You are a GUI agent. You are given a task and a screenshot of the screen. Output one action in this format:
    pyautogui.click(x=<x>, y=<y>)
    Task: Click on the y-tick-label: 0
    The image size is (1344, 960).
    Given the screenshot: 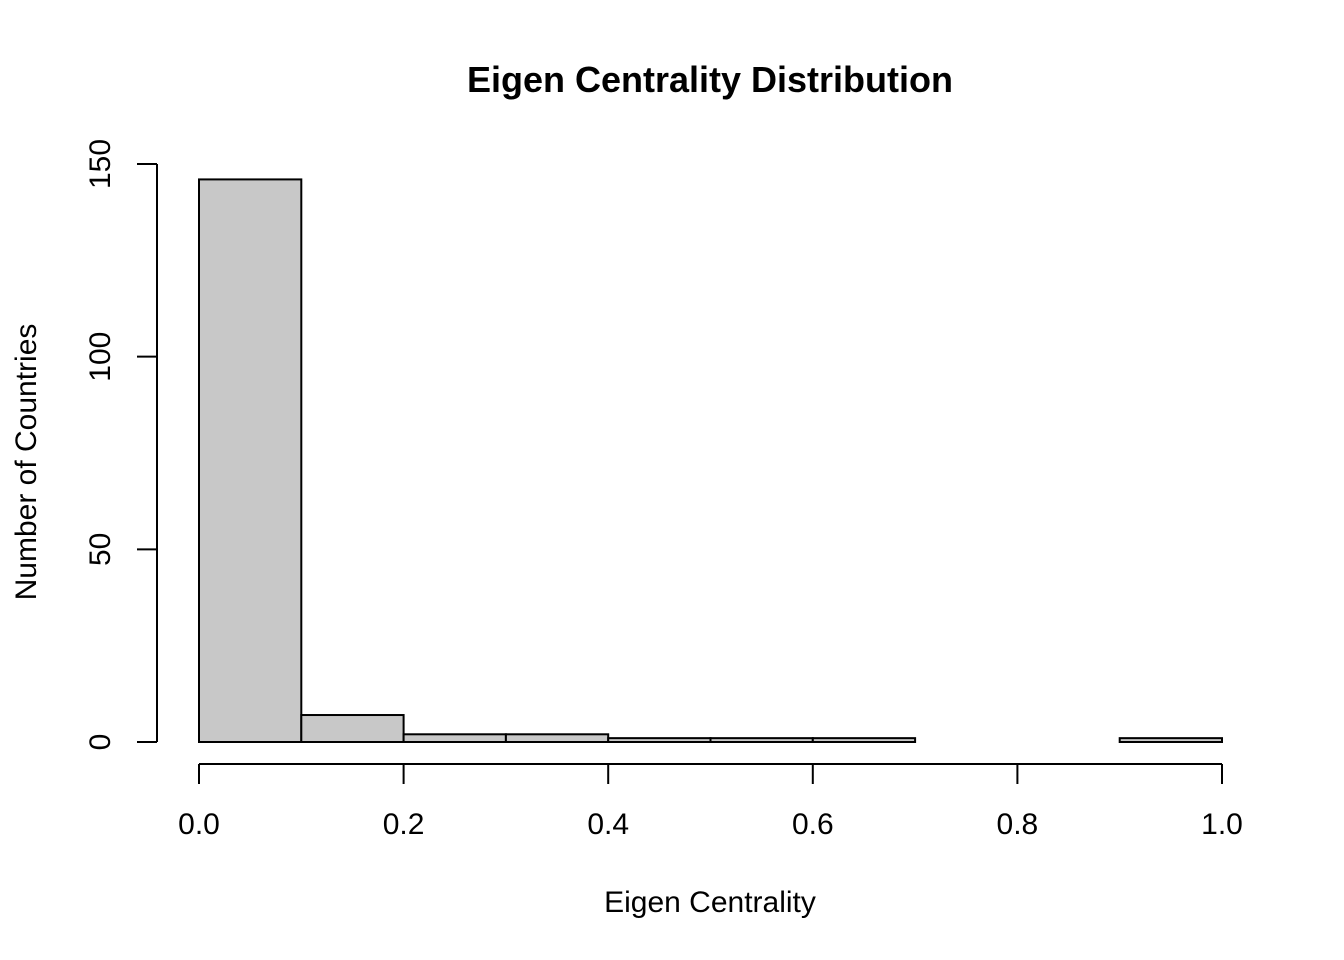 What is the action you would take?
    pyautogui.click(x=100, y=742)
    